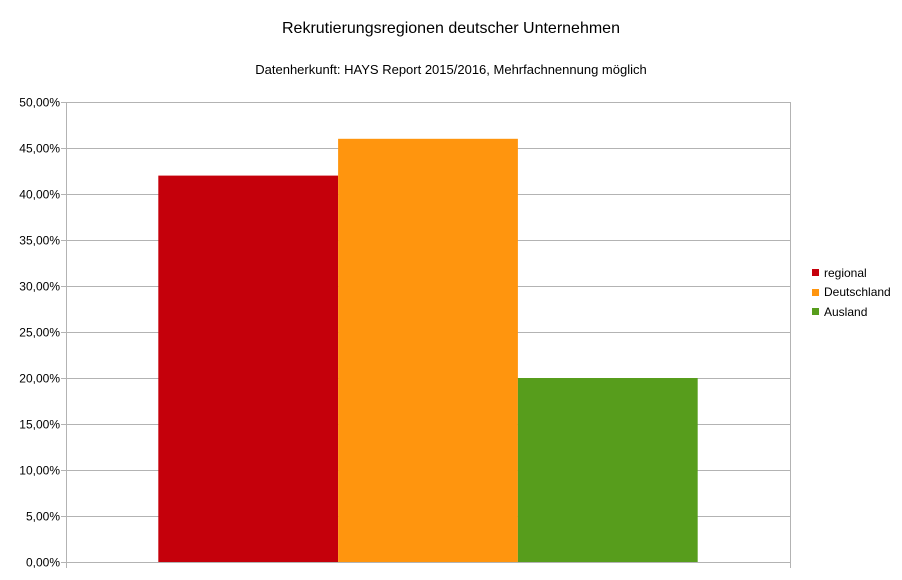 The height and width of the screenshot is (580, 902). Describe the element at coordinates (428, 350) in the screenshot. I see `bar-deutschland` at that location.